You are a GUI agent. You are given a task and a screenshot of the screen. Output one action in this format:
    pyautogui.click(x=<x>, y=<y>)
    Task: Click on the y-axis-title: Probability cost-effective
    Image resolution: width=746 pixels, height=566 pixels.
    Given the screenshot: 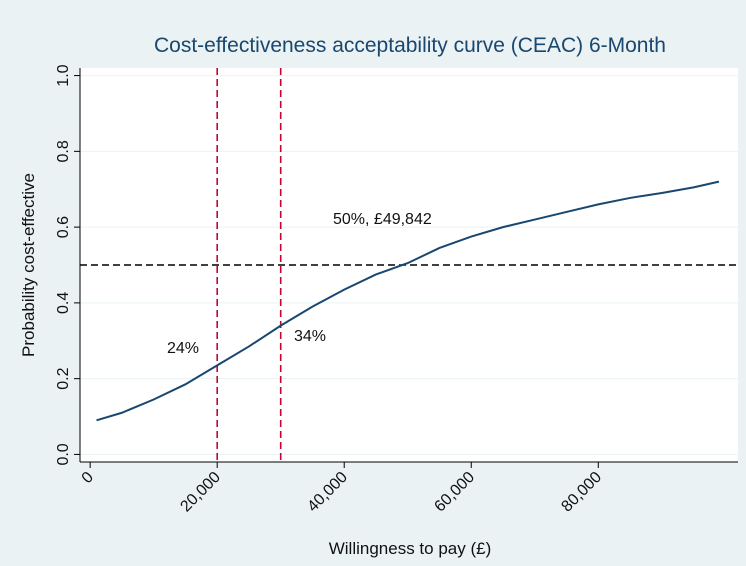 What is the action you would take?
    pyautogui.click(x=28, y=265)
    